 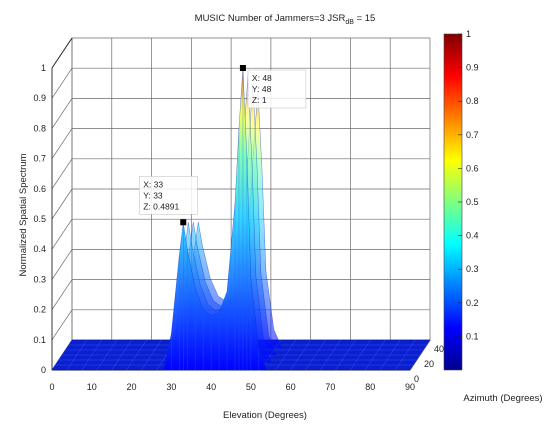 I want to click on y-tick-label: 0.6, so click(x=39, y=189).